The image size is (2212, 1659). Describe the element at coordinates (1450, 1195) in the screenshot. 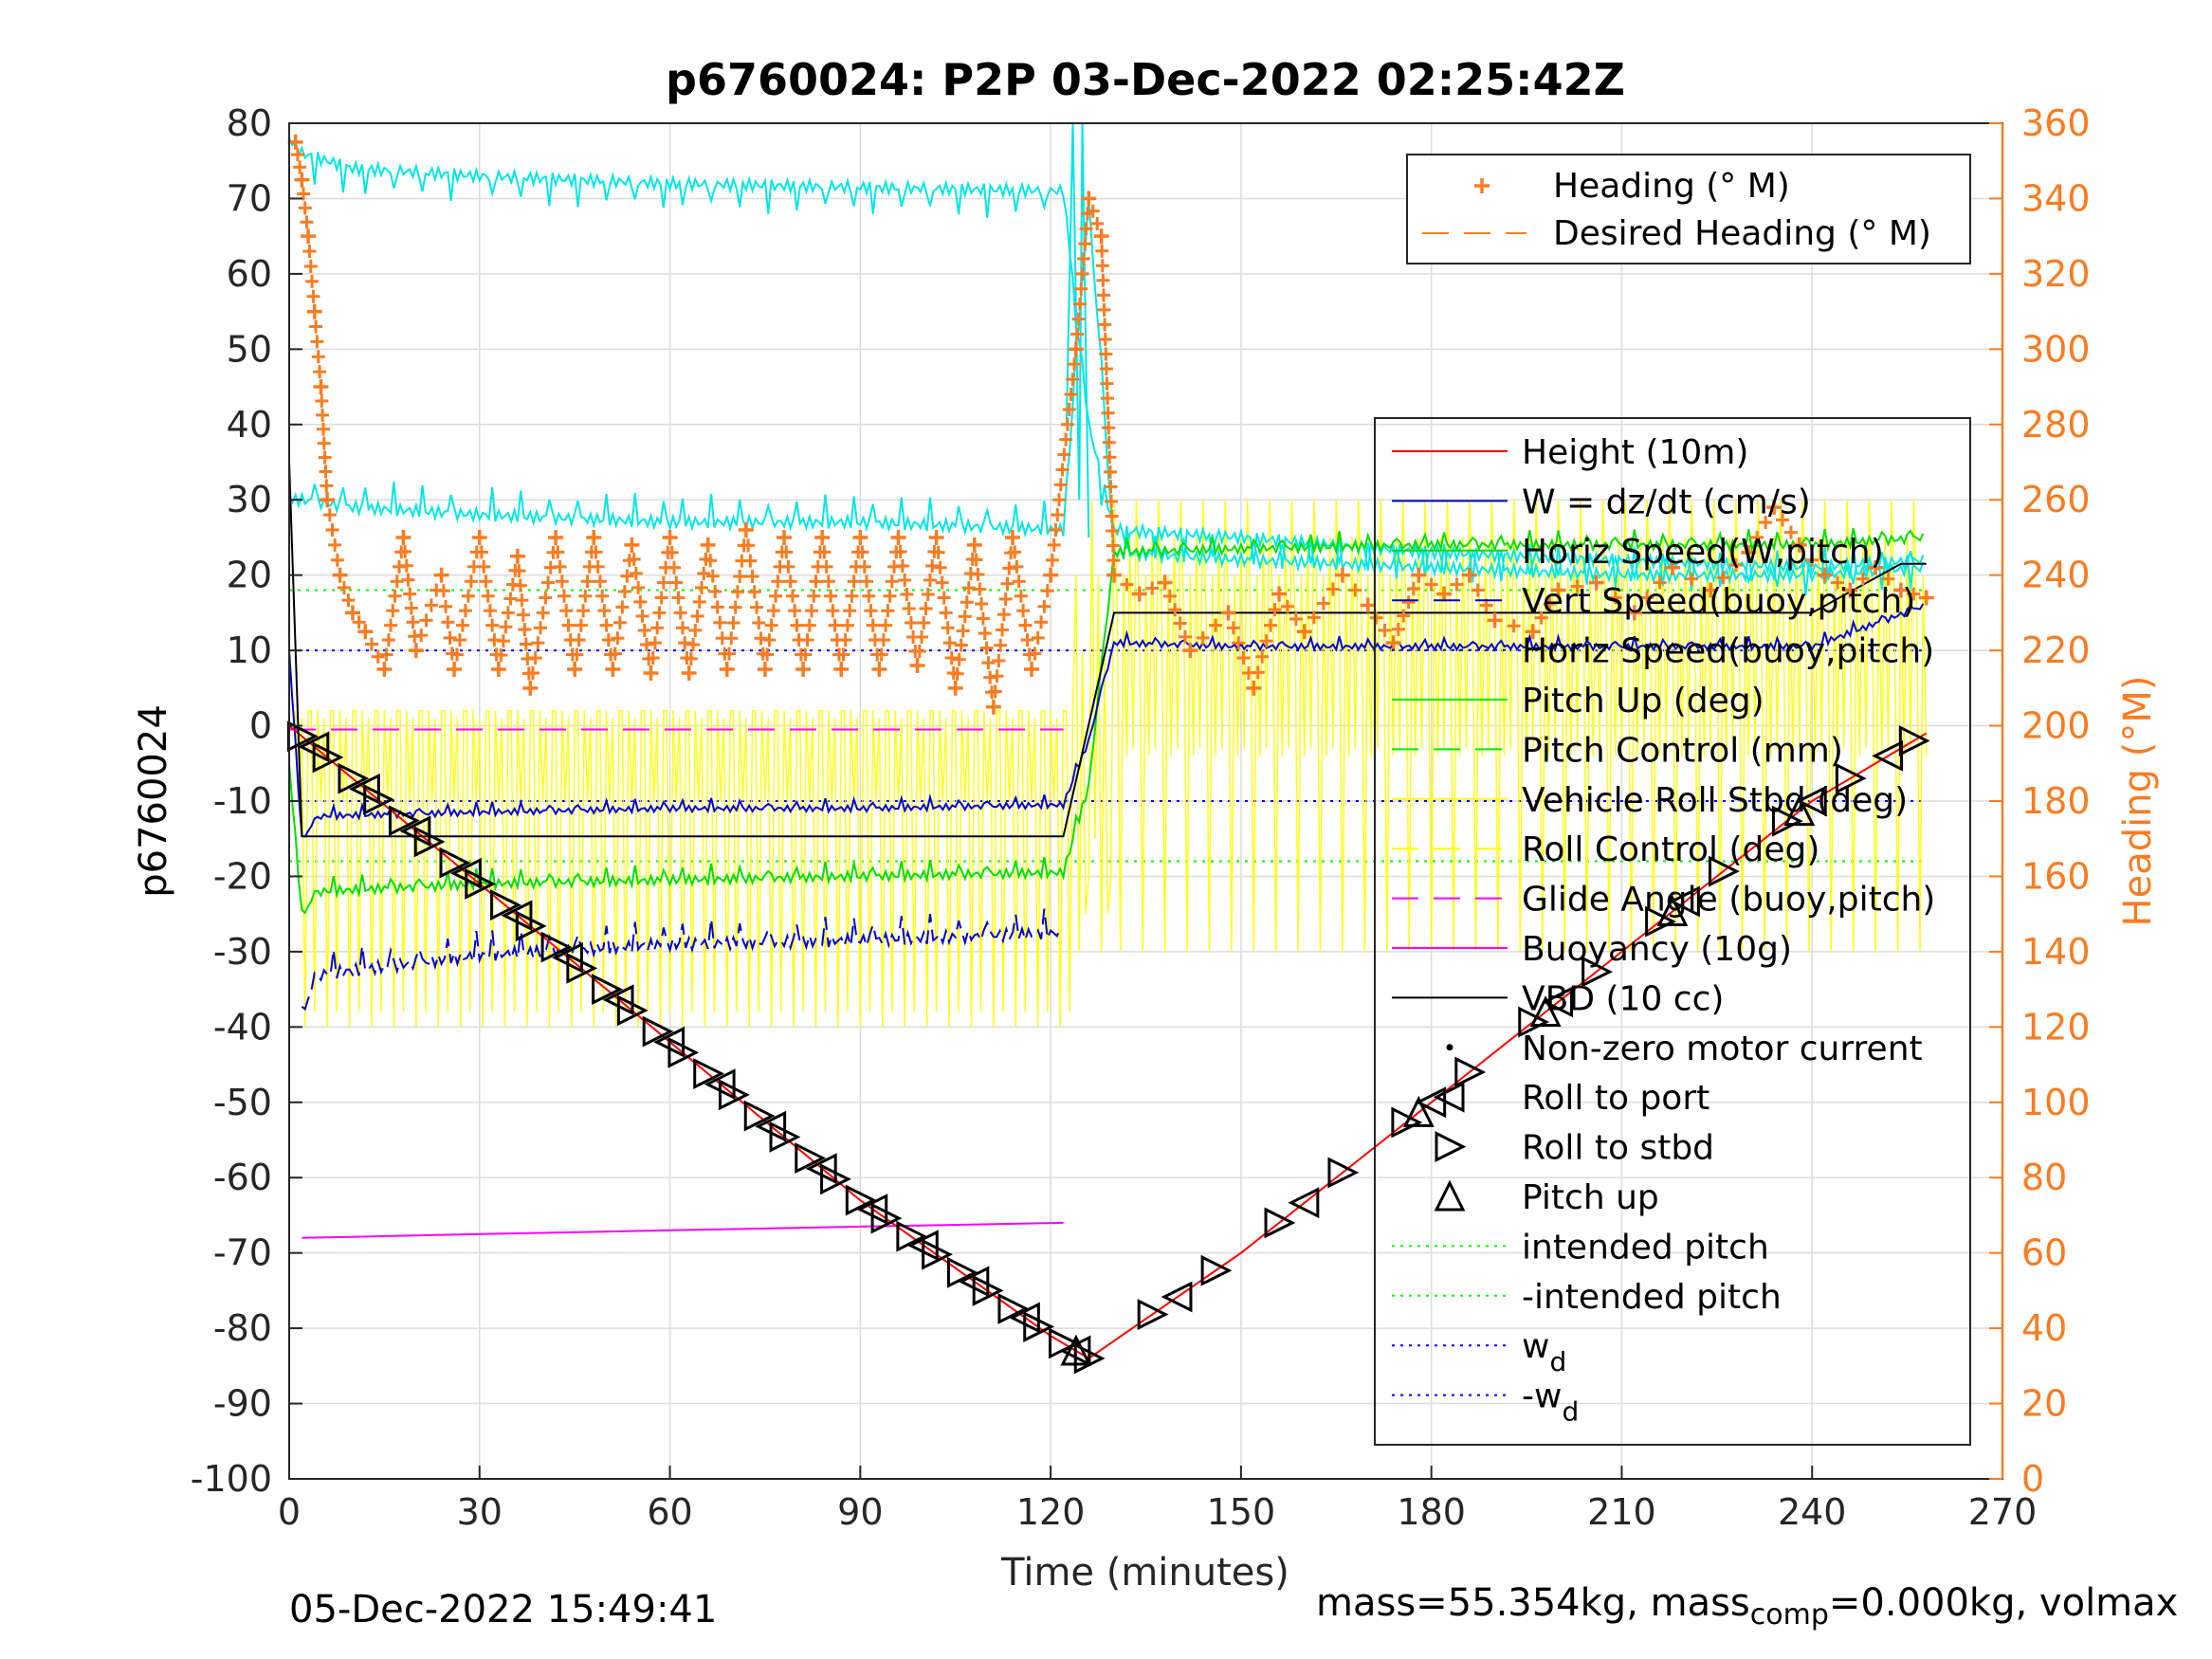

I see `legend-swatch-up` at that location.